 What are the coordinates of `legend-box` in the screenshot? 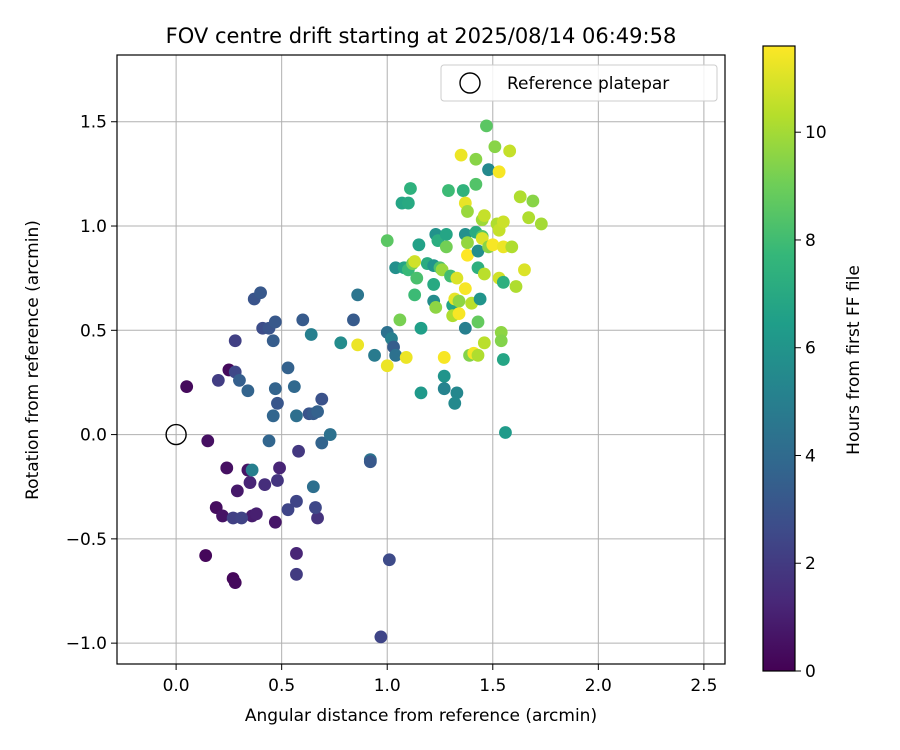 It's located at (579, 83).